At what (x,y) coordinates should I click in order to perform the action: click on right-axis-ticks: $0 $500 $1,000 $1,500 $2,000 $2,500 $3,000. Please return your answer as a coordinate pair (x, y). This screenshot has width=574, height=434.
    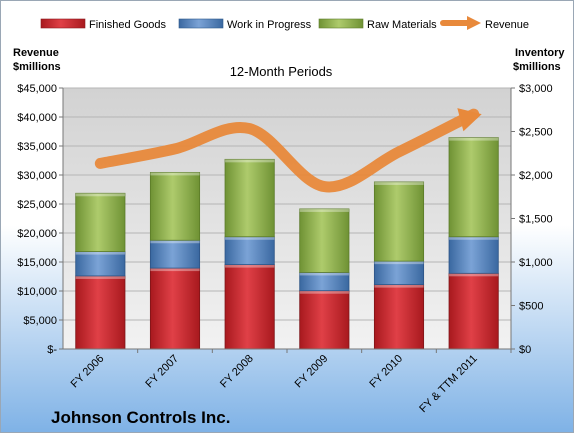
    Looking at the image, I should click on (532, 219).